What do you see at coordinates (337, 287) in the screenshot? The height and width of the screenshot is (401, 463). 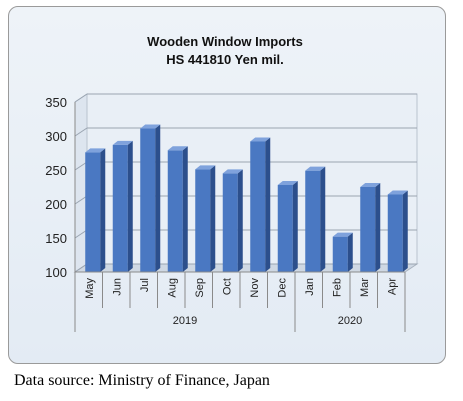 I see `x-tick-label: Feb` at bounding box center [337, 287].